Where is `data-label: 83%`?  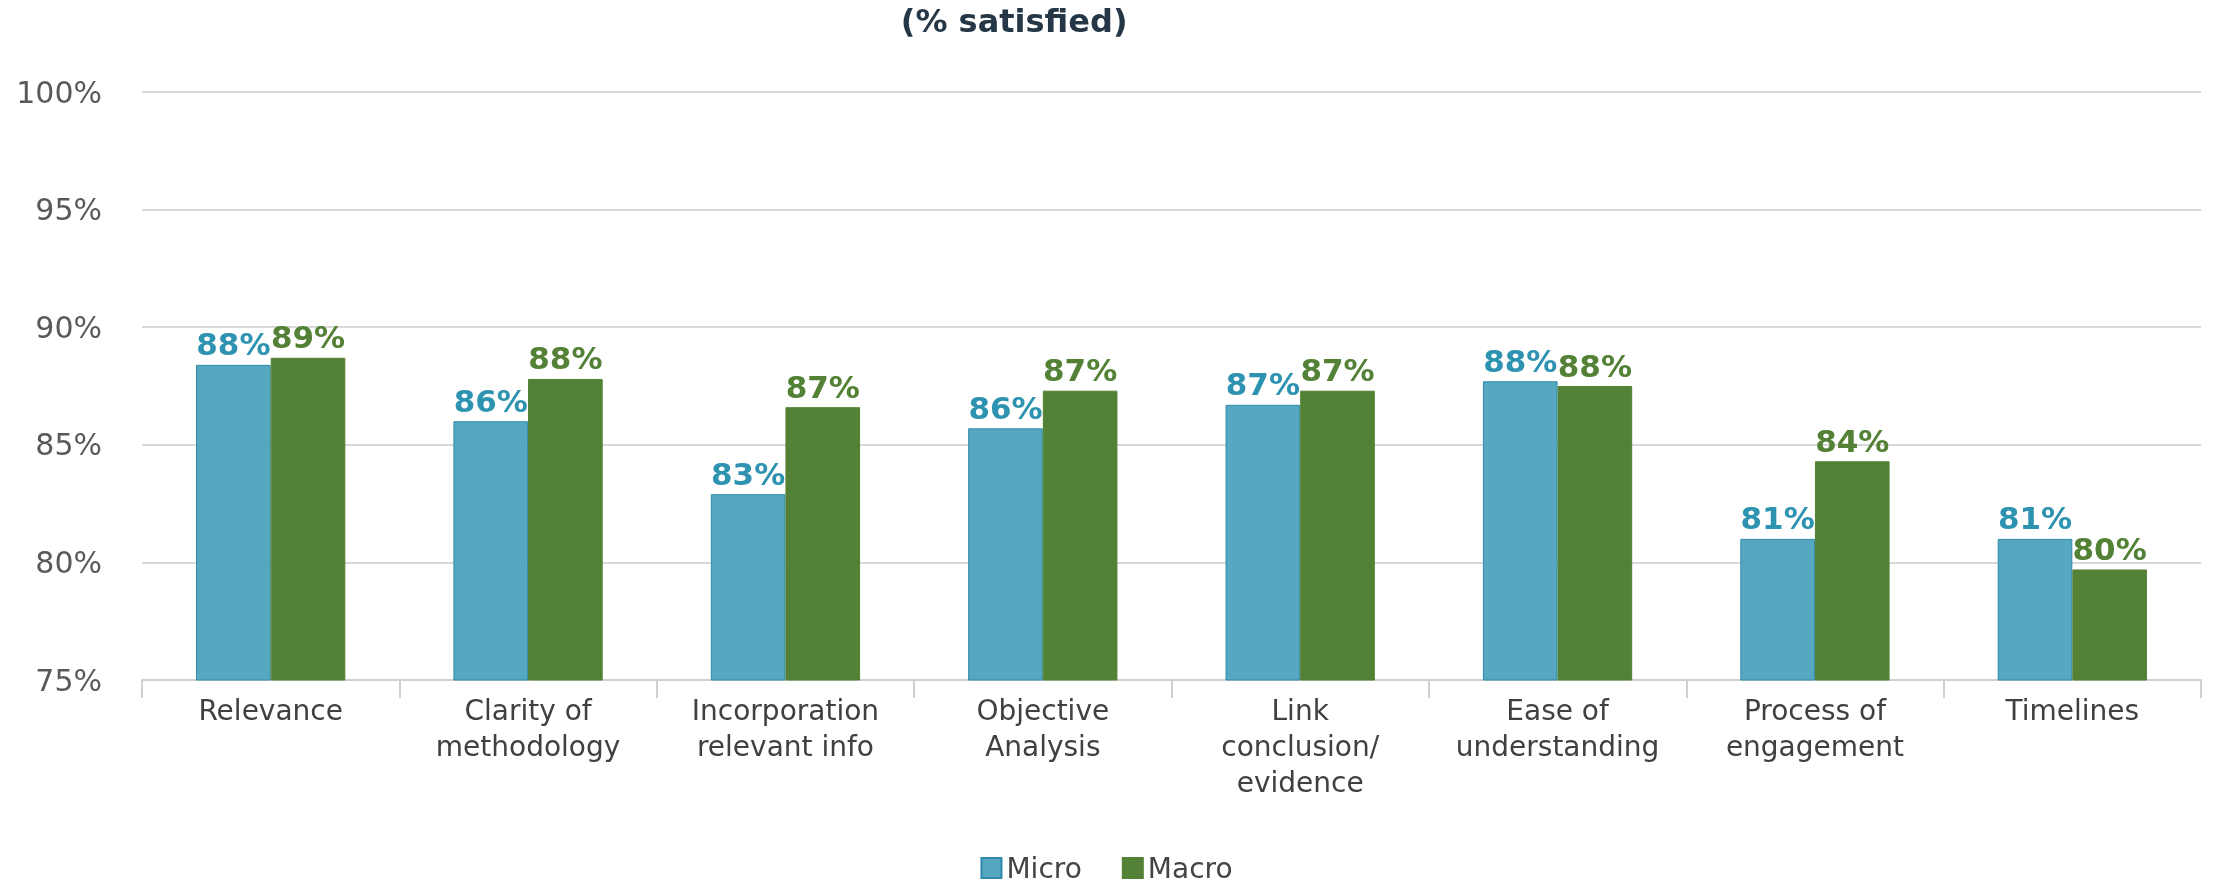 data-label: 83% is located at coordinates (748, 473).